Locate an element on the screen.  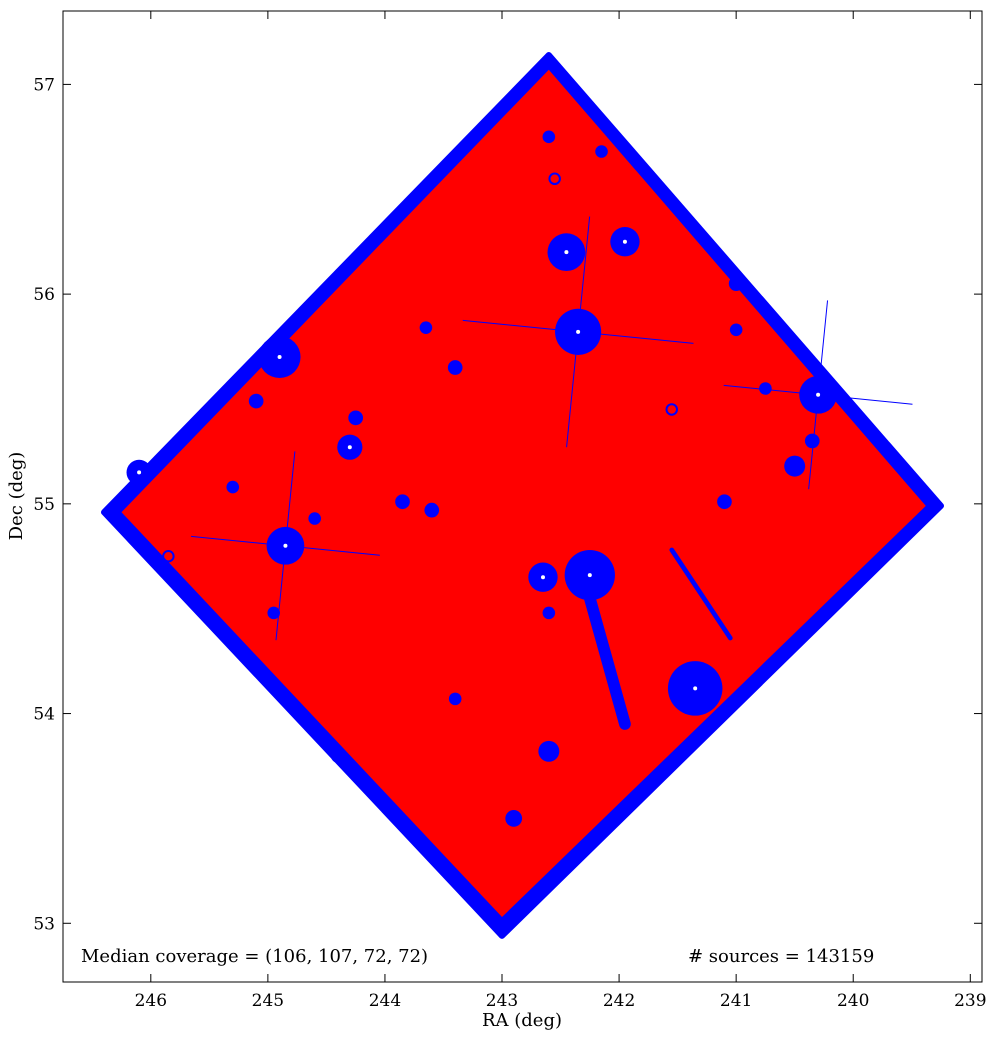
y-tick-label: 56 is located at coordinates (44, 295).